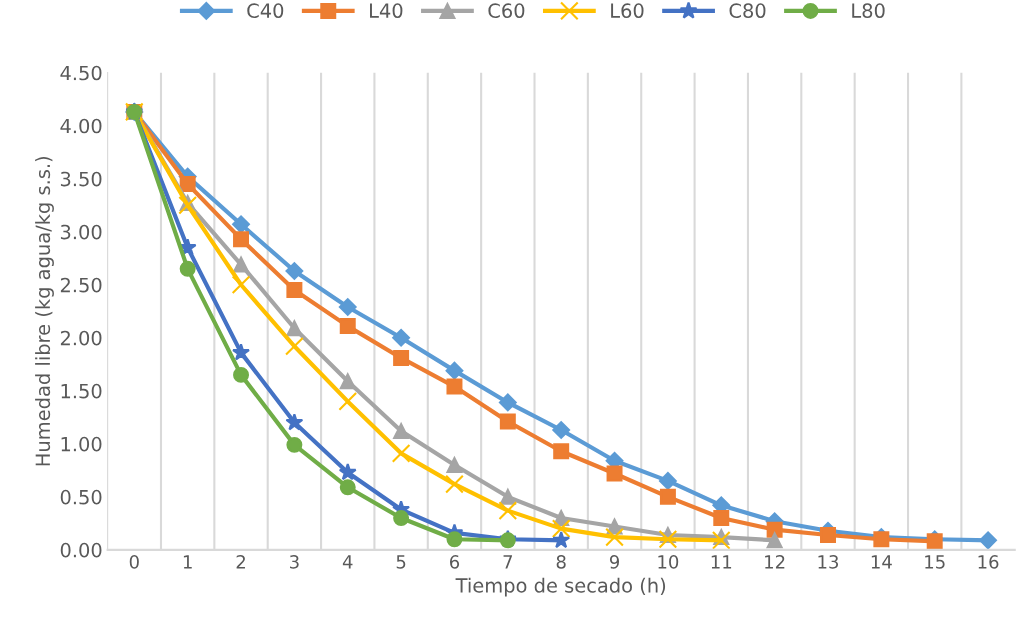 This screenshot has width=1025, height=632. I want to click on x-tick-label: 6, so click(454, 562).